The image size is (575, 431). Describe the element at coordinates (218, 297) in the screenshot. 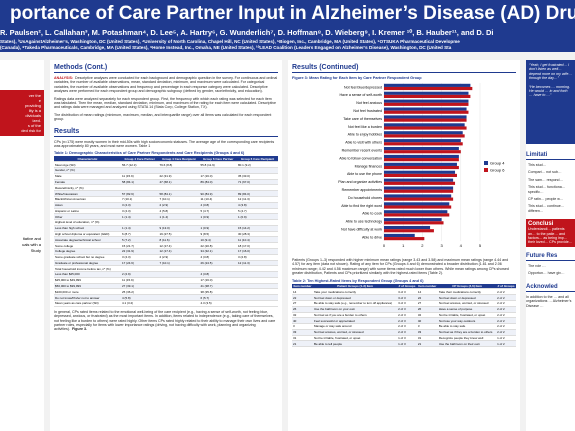

I see `table-cell: 6 (5.7)` at that location.